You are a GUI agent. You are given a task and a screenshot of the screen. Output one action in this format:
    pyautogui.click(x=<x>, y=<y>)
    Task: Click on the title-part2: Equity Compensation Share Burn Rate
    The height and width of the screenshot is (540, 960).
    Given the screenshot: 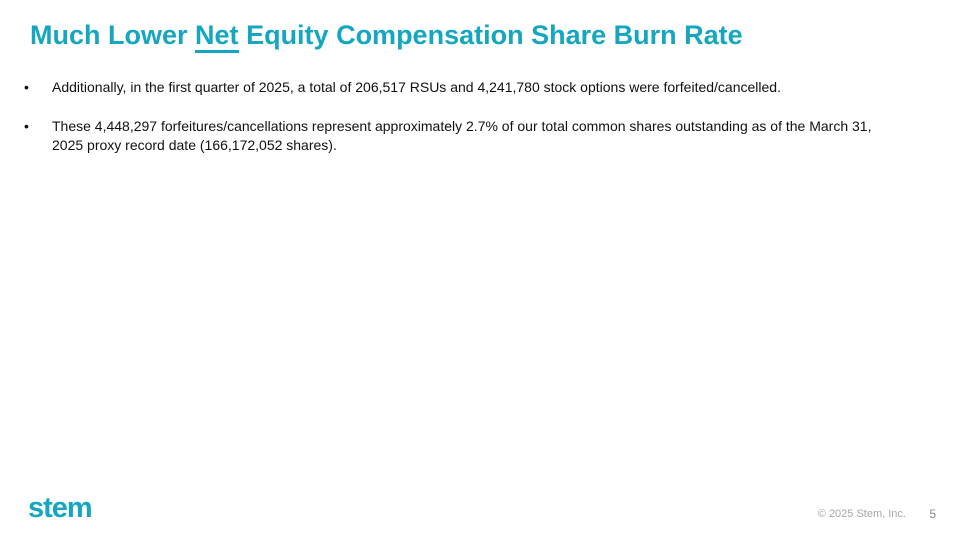 What is the action you would take?
    pyautogui.click(x=494, y=35)
    